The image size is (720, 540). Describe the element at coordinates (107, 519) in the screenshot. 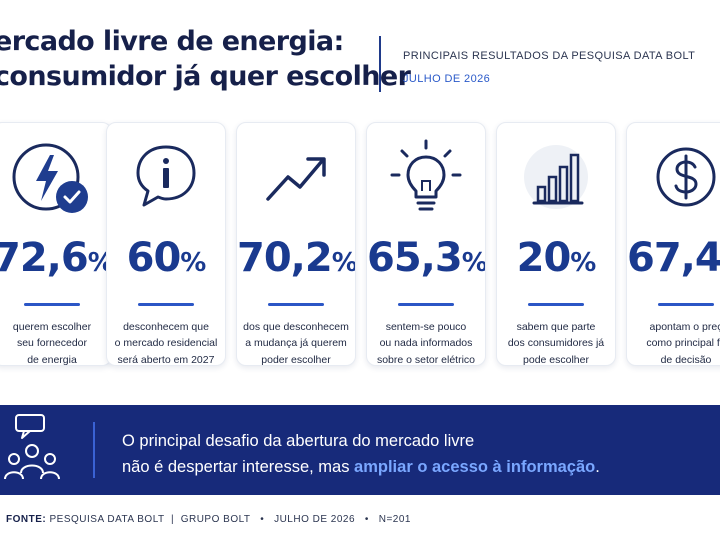

I see `footer-source-name: PESQUISA DATA BOLT` at that location.